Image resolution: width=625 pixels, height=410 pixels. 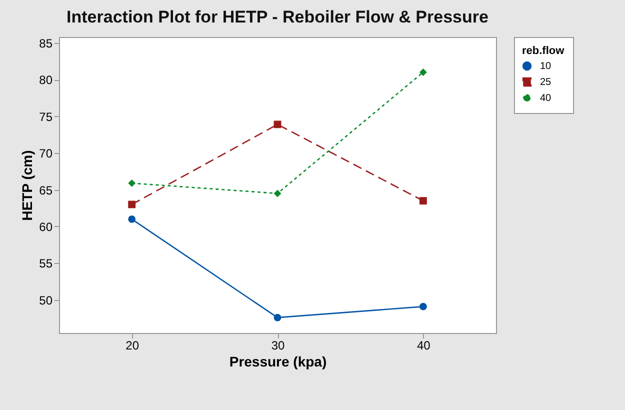 What do you see at coordinates (546, 66) in the screenshot?
I see `legend-label: 10` at bounding box center [546, 66].